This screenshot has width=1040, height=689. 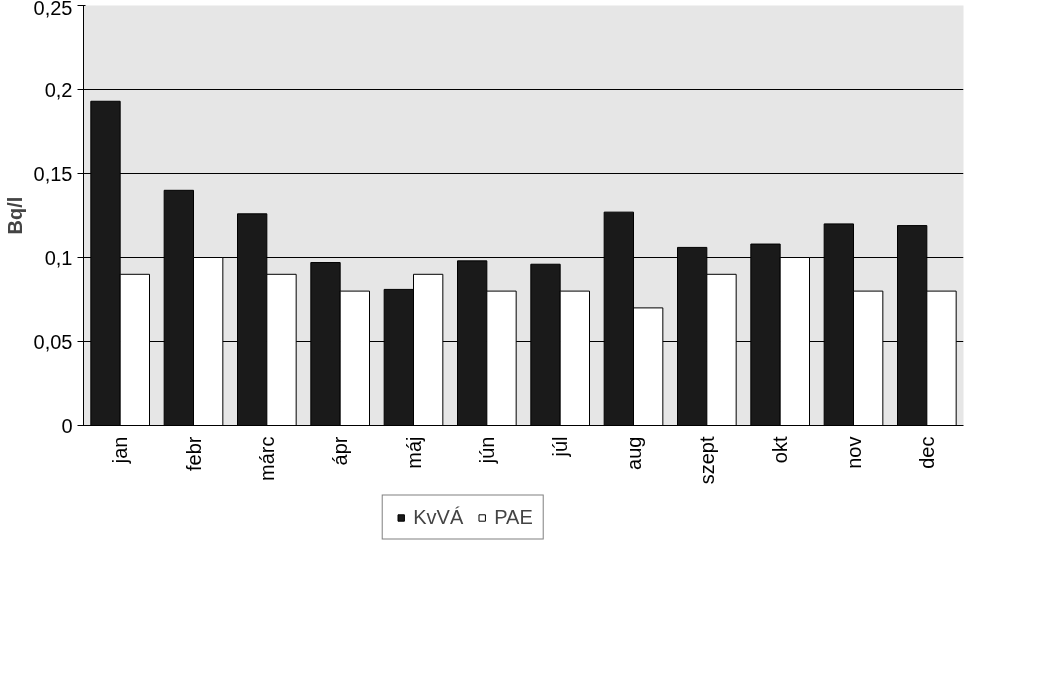 I want to click on x-tick-label: júl, so click(x=560, y=447).